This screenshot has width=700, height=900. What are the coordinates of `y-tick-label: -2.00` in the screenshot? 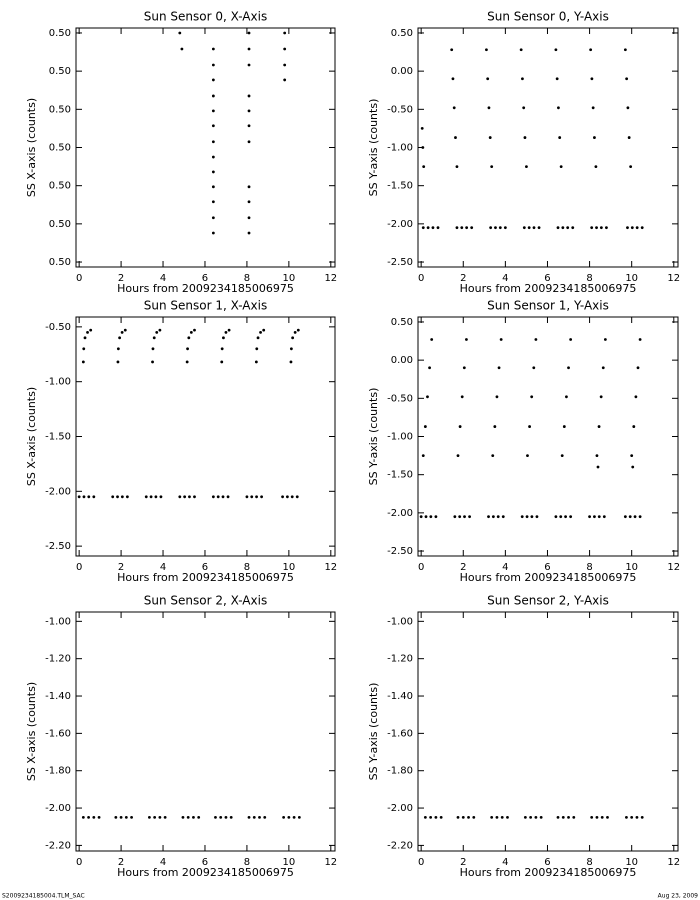 It's located at (58, 491).